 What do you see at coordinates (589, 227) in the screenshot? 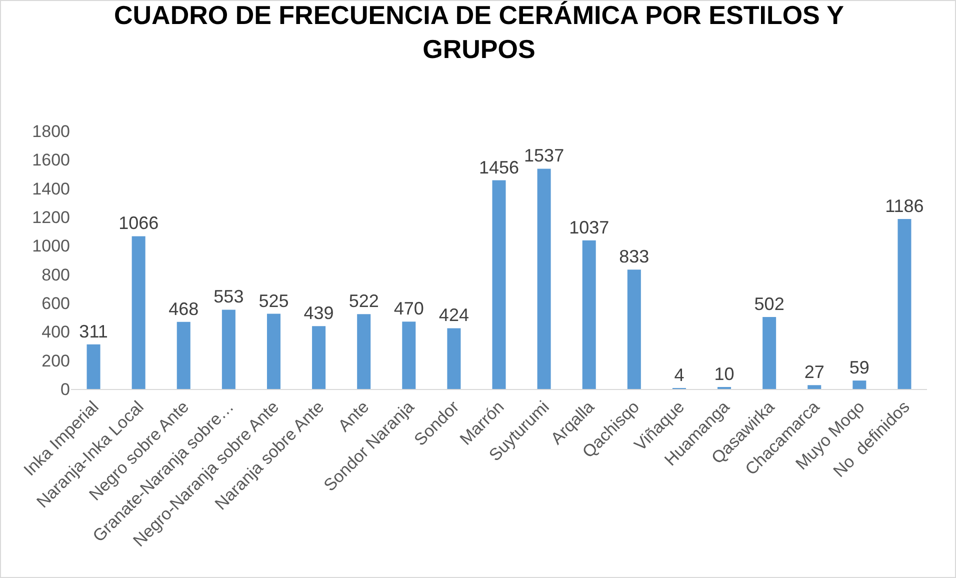
I see `data-label: 1037` at bounding box center [589, 227].